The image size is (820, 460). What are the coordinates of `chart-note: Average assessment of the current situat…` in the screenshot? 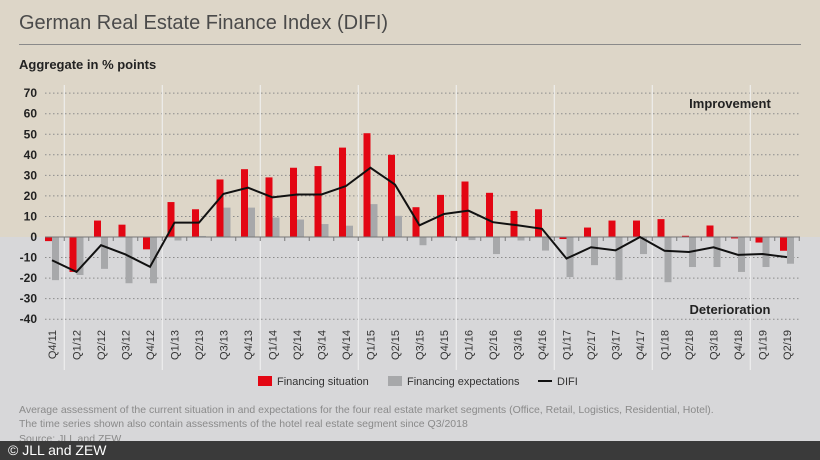 It's located at (366, 417).